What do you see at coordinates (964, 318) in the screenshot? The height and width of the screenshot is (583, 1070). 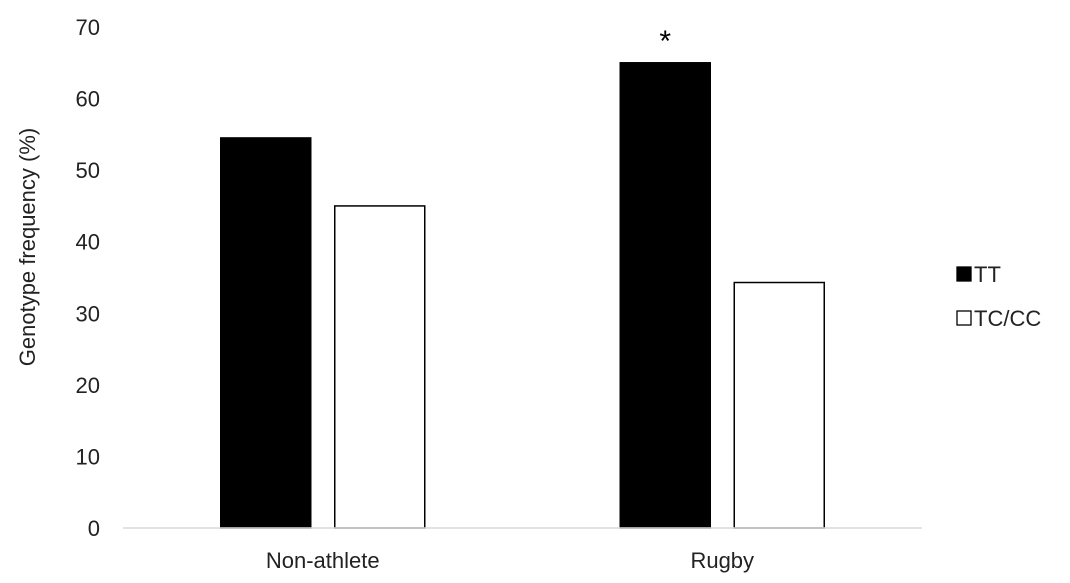 I see `legend-swatch-tc-cc` at bounding box center [964, 318].